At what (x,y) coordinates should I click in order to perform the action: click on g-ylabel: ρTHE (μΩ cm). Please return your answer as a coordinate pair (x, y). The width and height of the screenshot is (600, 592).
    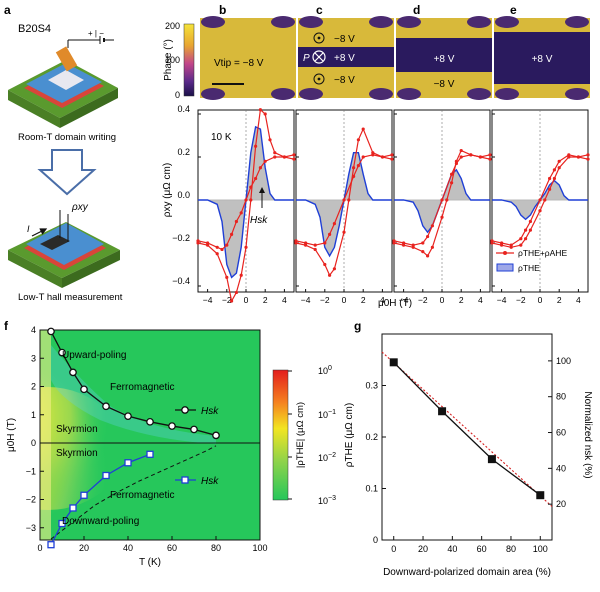
    Looking at the image, I should click on (349, 435).